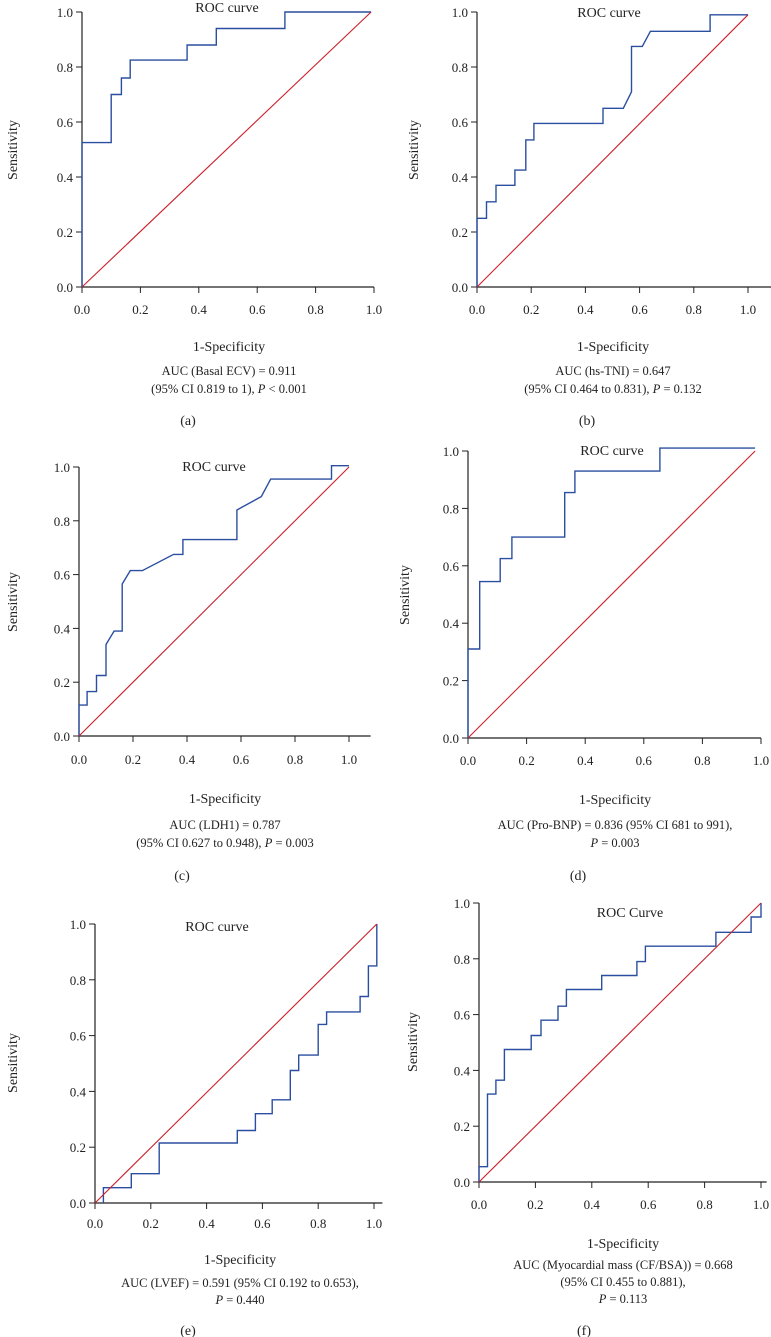 The height and width of the screenshot is (1337, 771). Describe the element at coordinates (587, 421) in the screenshot. I see `panel-label: (b)` at that location.